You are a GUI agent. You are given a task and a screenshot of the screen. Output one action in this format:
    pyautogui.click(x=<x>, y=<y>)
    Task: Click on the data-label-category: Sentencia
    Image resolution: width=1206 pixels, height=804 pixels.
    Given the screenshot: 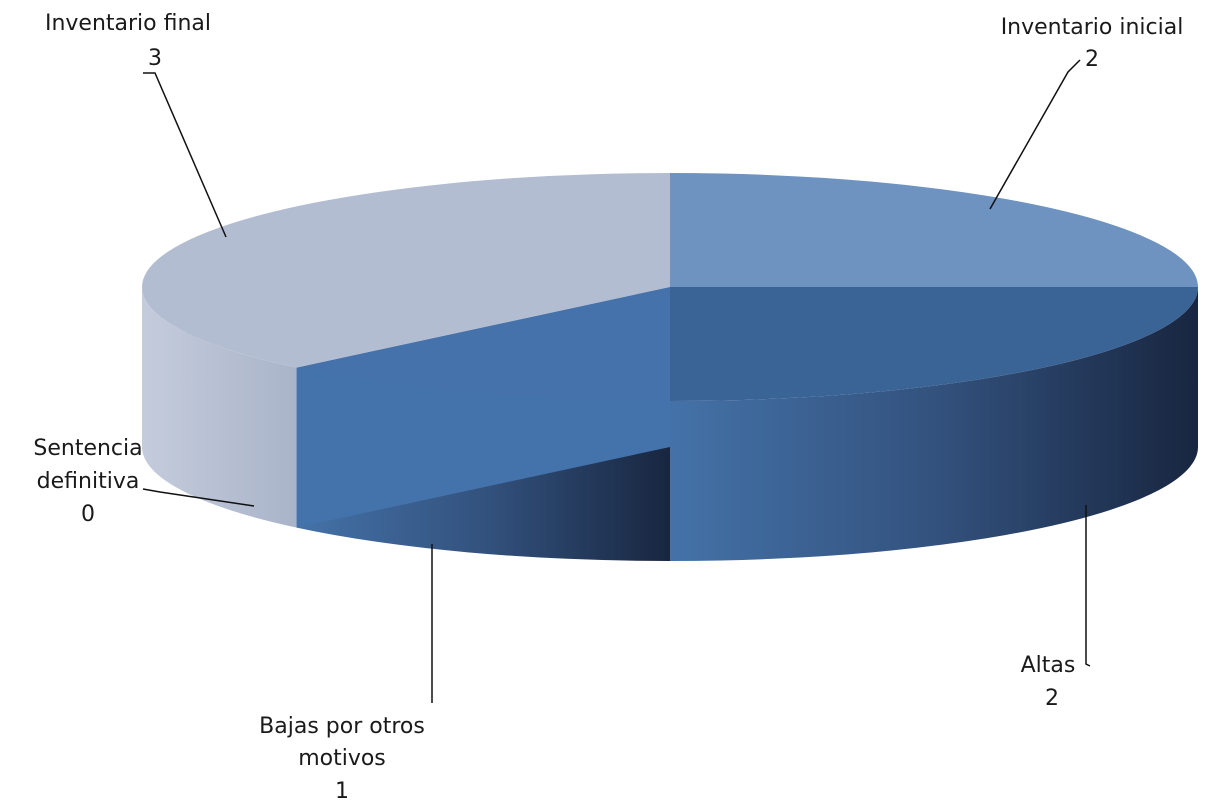 What is the action you would take?
    pyautogui.click(x=87, y=448)
    